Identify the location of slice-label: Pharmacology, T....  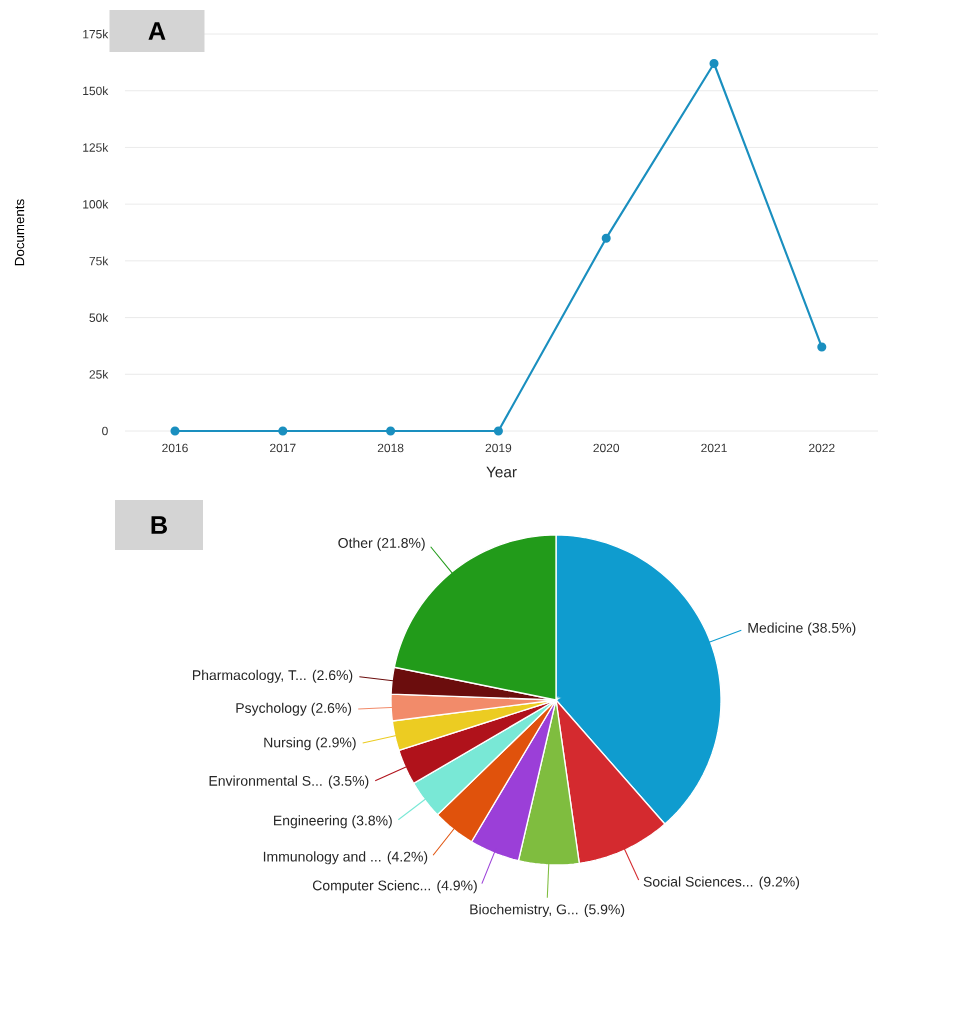
(249, 676).